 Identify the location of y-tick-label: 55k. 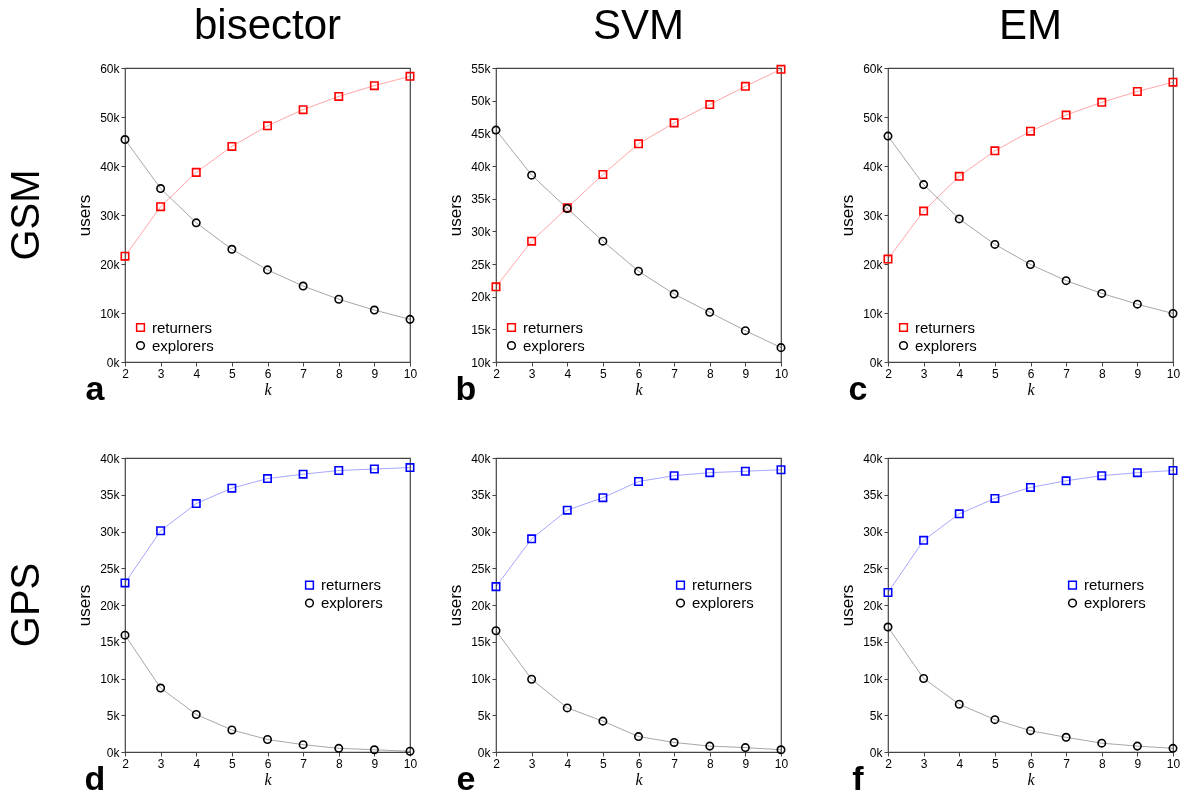
(481, 68).